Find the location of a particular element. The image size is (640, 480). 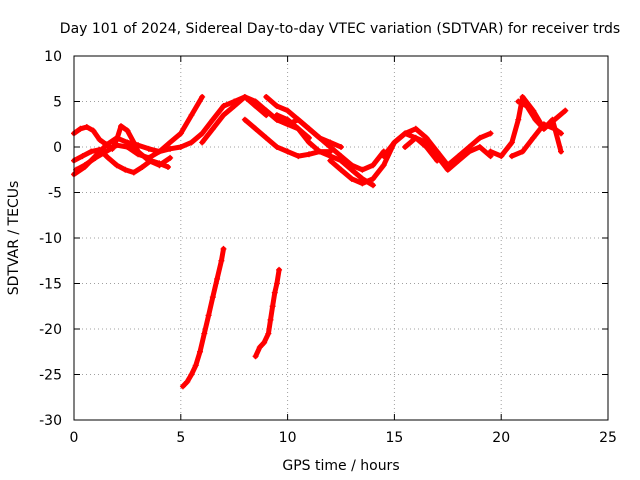

x-tick-label: 20 is located at coordinates (501, 438).